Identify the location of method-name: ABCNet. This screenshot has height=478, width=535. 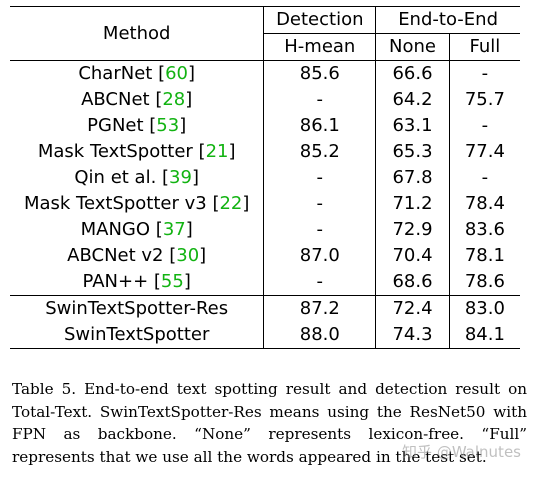
(115, 99).